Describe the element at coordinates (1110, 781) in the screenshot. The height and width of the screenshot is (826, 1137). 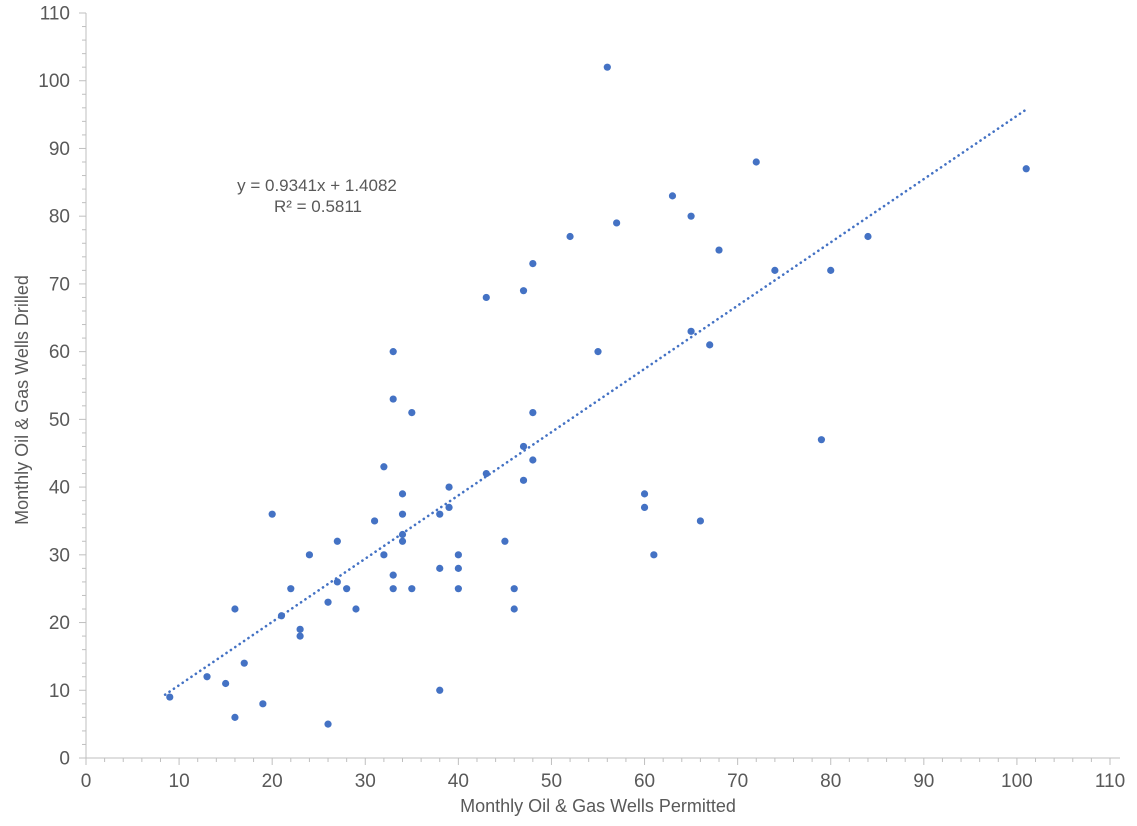
I see `x-tick-label: 110` at that location.